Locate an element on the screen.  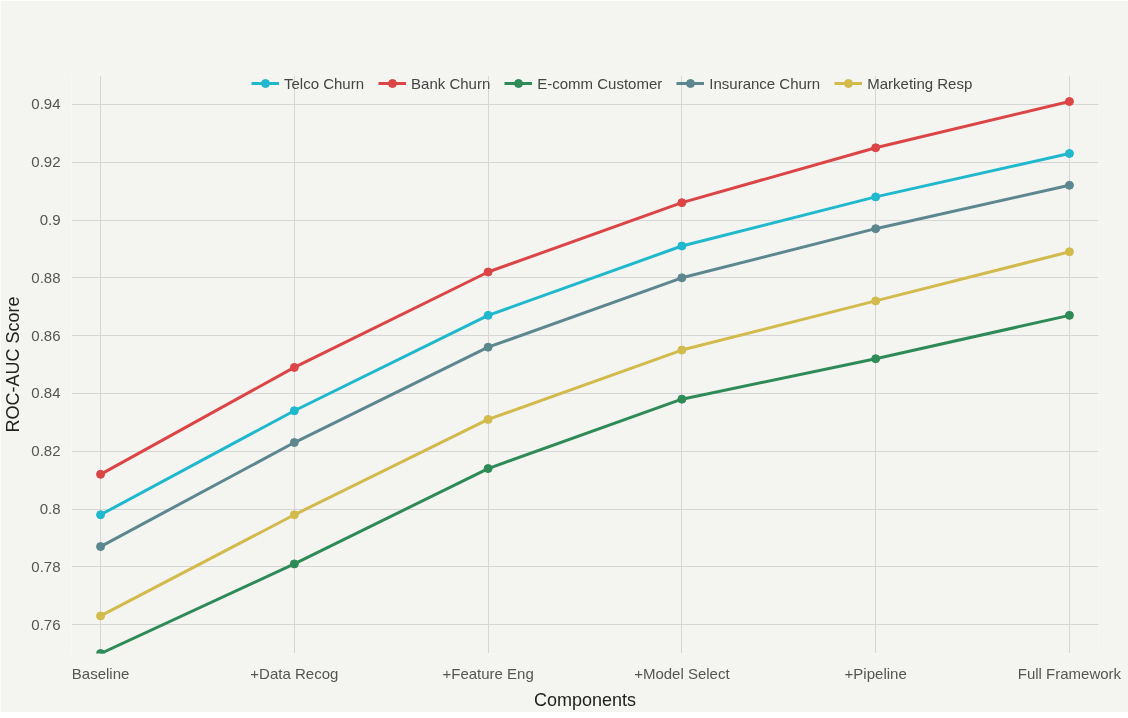
y-tick-label: 0.8 is located at coordinates (50, 508).